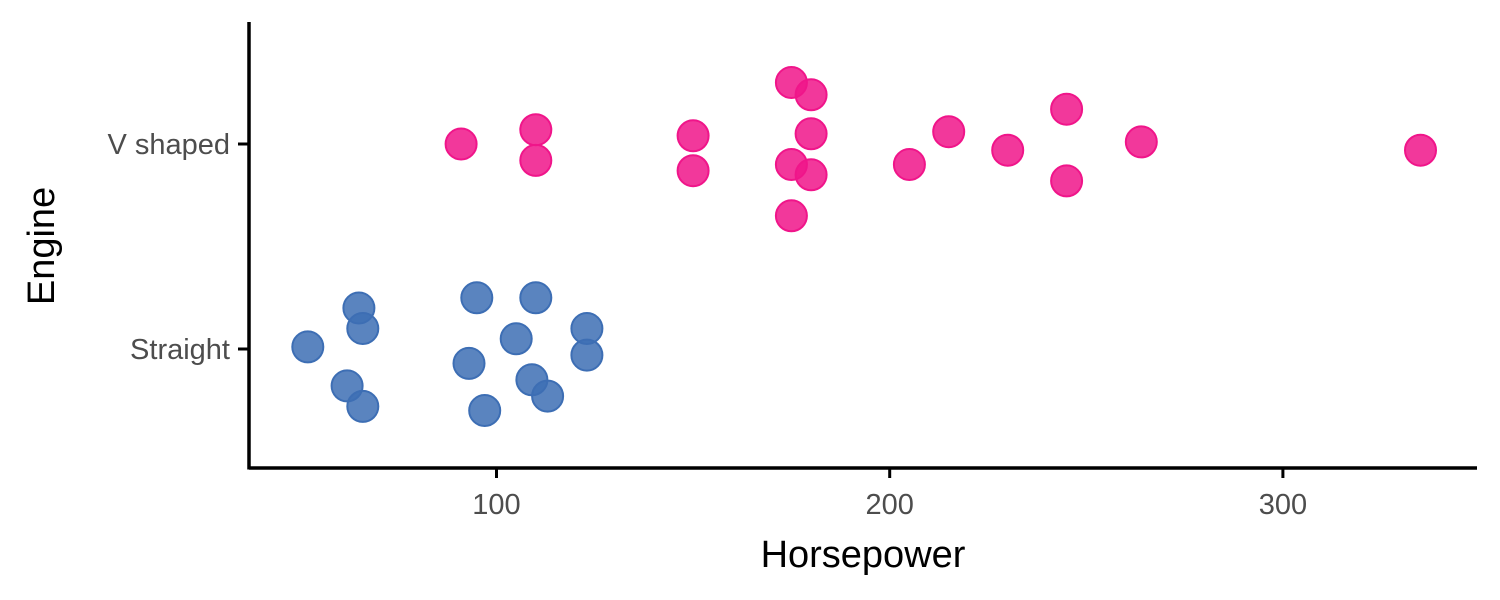 The image size is (1500, 600). What do you see at coordinates (890, 505) in the screenshot?
I see `x-tick-label: 200` at bounding box center [890, 505].